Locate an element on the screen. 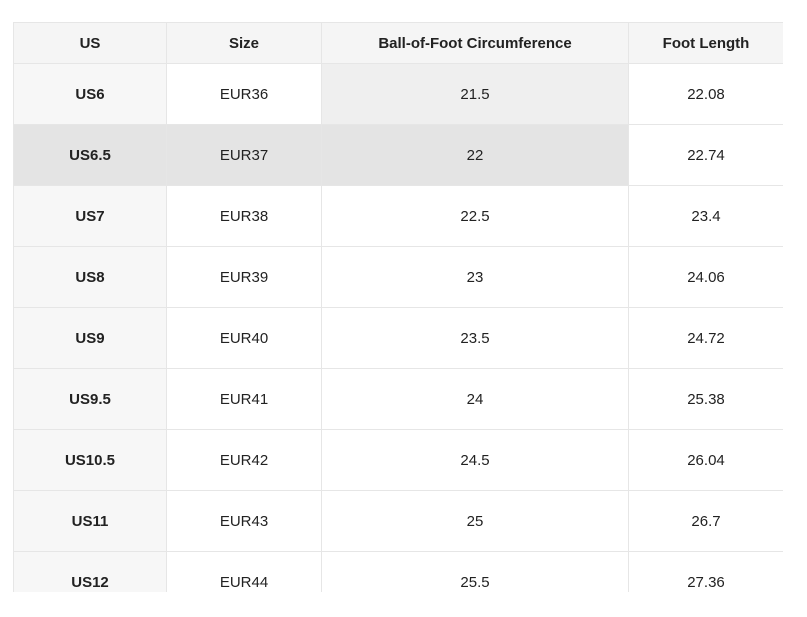 The image size is (807, 617). table-row: US6 EUR36 21.5 22.08 is located at coordinates (398, 94).